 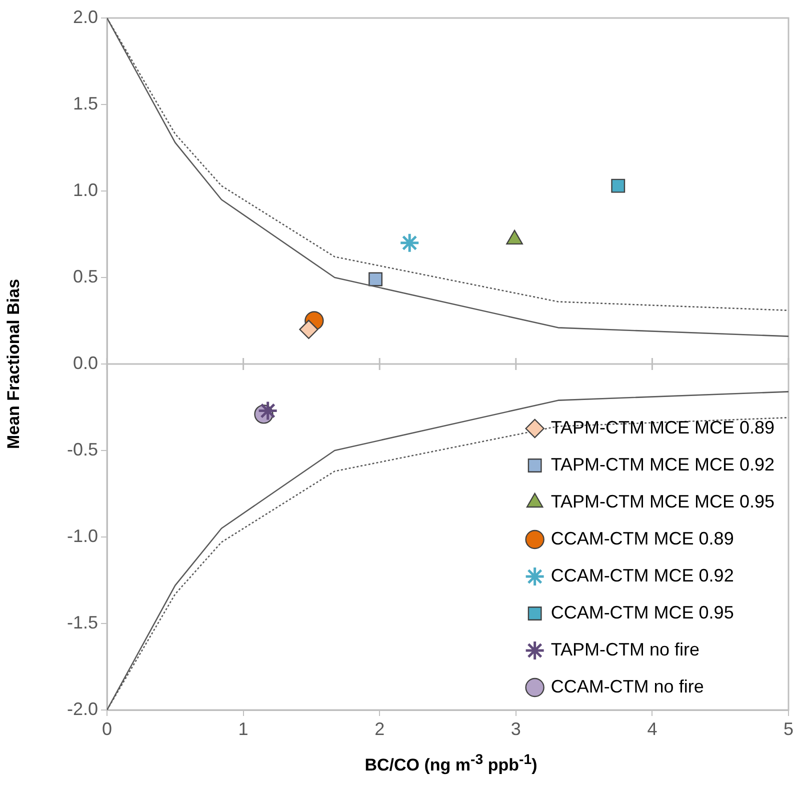 I want to click on y-tick-label: -1.5, so click(x=82, y=622).